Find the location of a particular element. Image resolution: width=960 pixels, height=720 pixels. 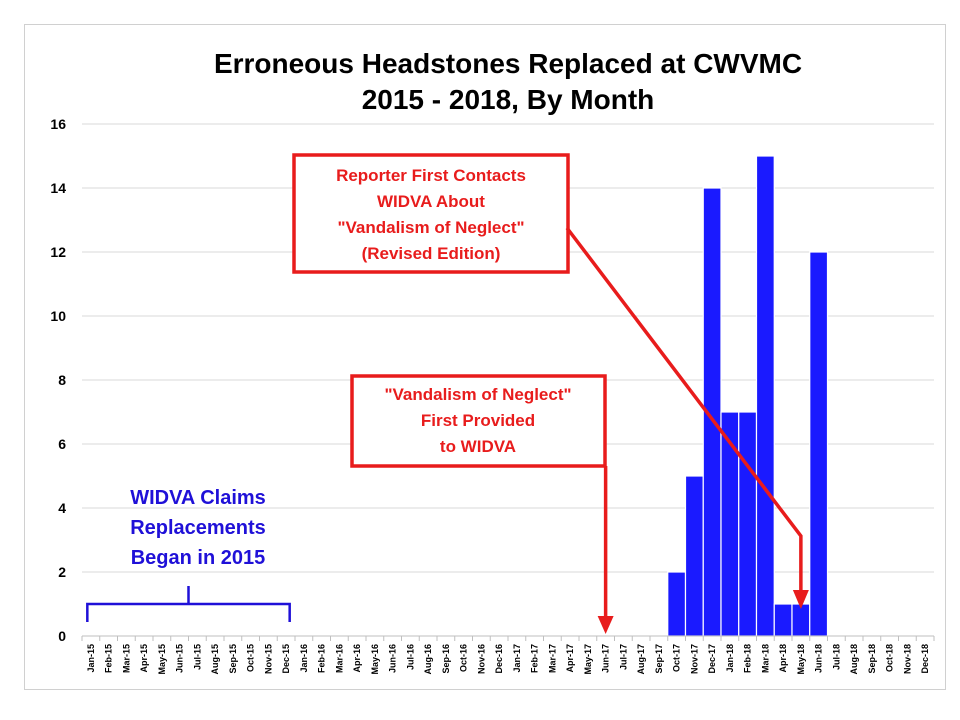

x-tick-label: Jan-18 is located at coordinates (730, 658).